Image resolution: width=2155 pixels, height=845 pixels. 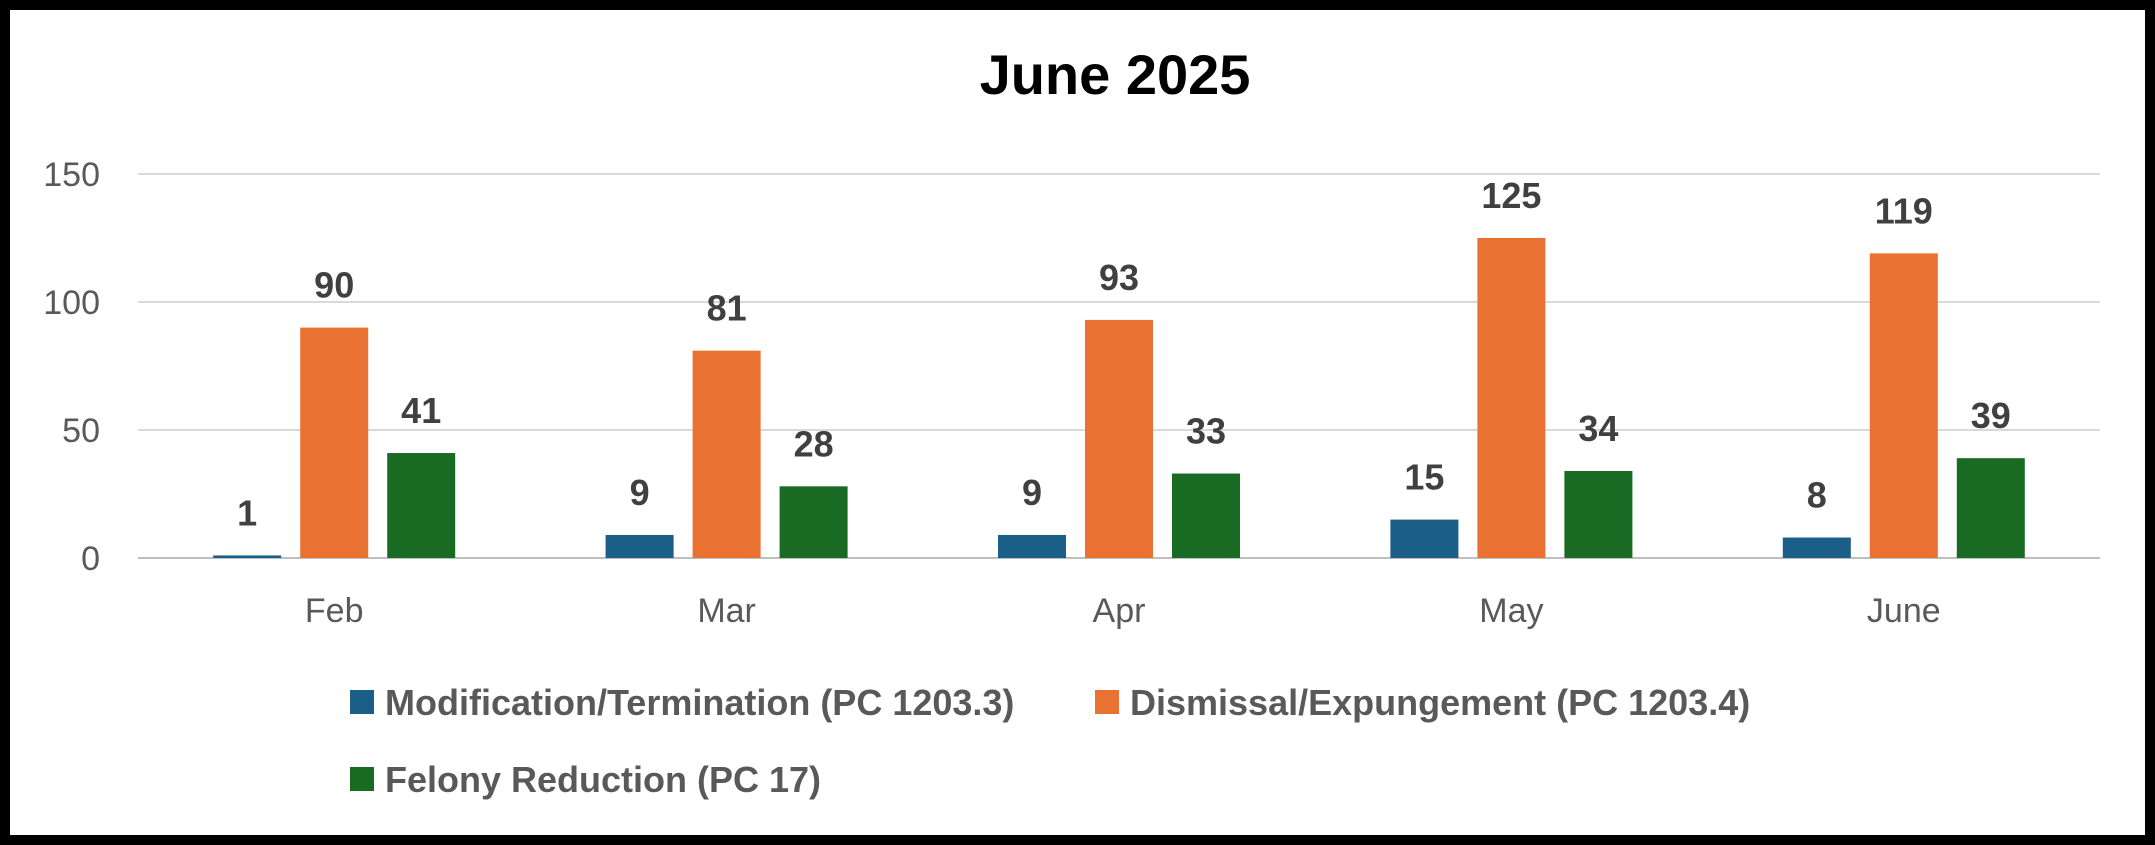 I want to click on x-tick-label: Apr, so click(x=1119, y=611).